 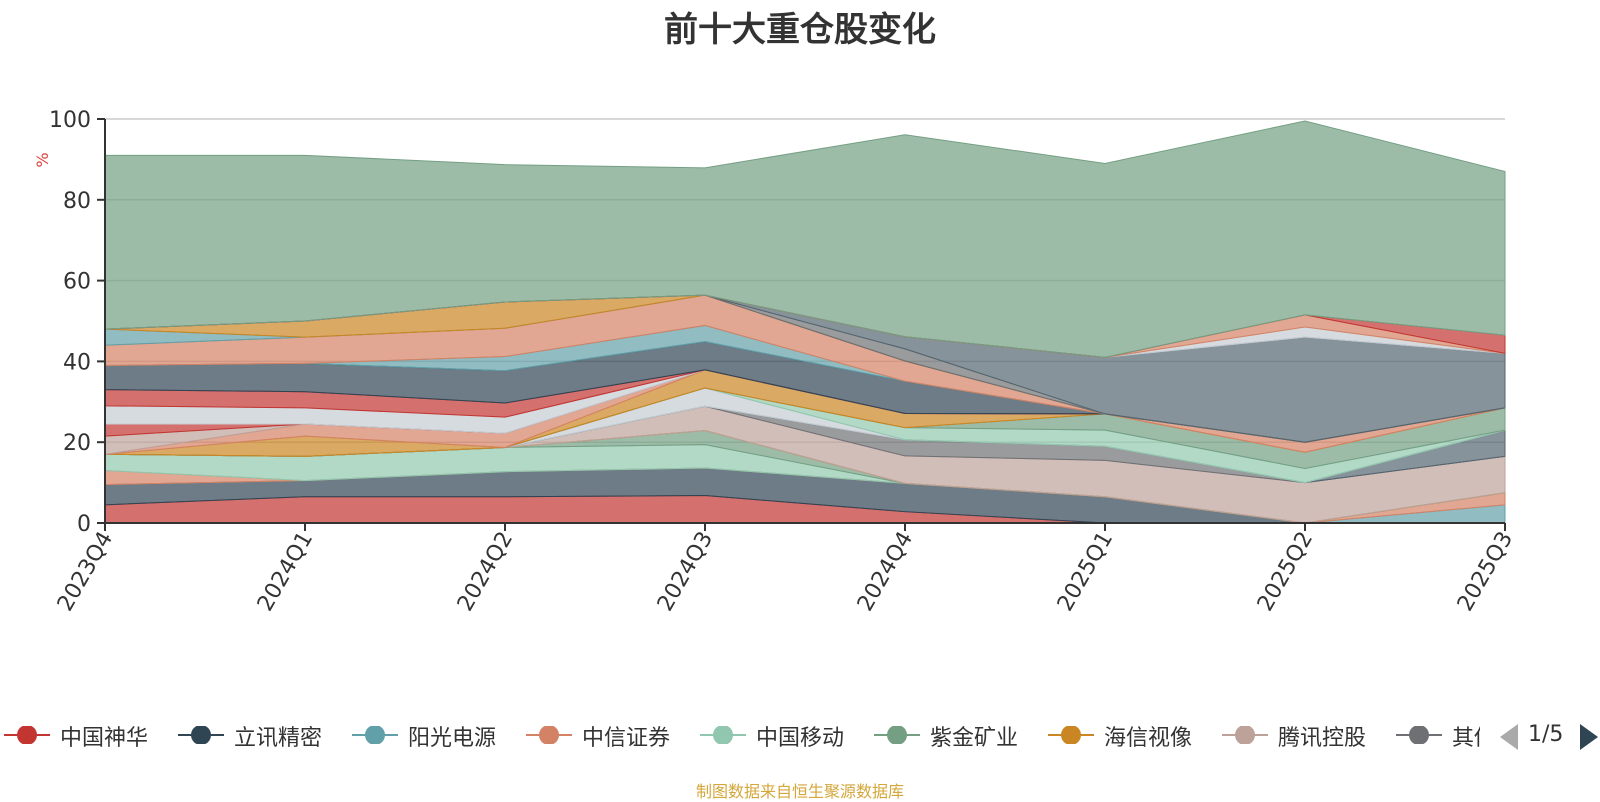 I want to click on legend-label: 海信视像, so click(x=1148, y=738).